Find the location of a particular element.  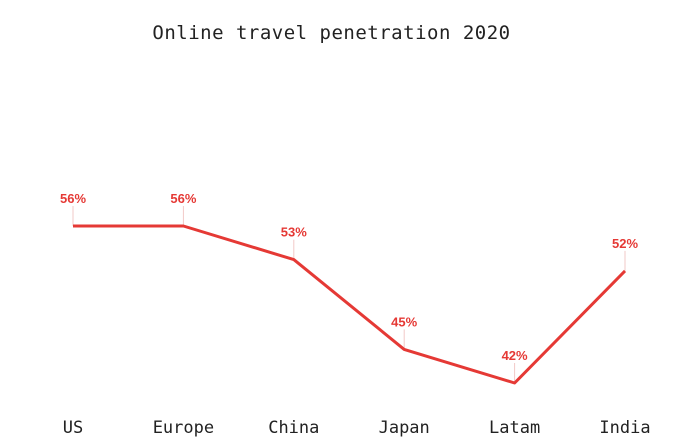

x-tick-label: US is located at coordinates (73, 428).